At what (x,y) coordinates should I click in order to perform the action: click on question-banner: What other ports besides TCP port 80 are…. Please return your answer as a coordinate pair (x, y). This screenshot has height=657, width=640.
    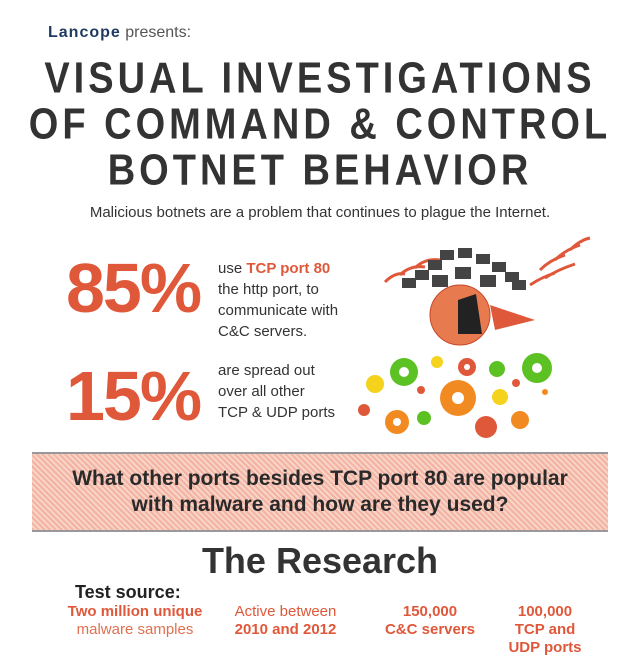
    Looking at the image, I should click on (320, 492).